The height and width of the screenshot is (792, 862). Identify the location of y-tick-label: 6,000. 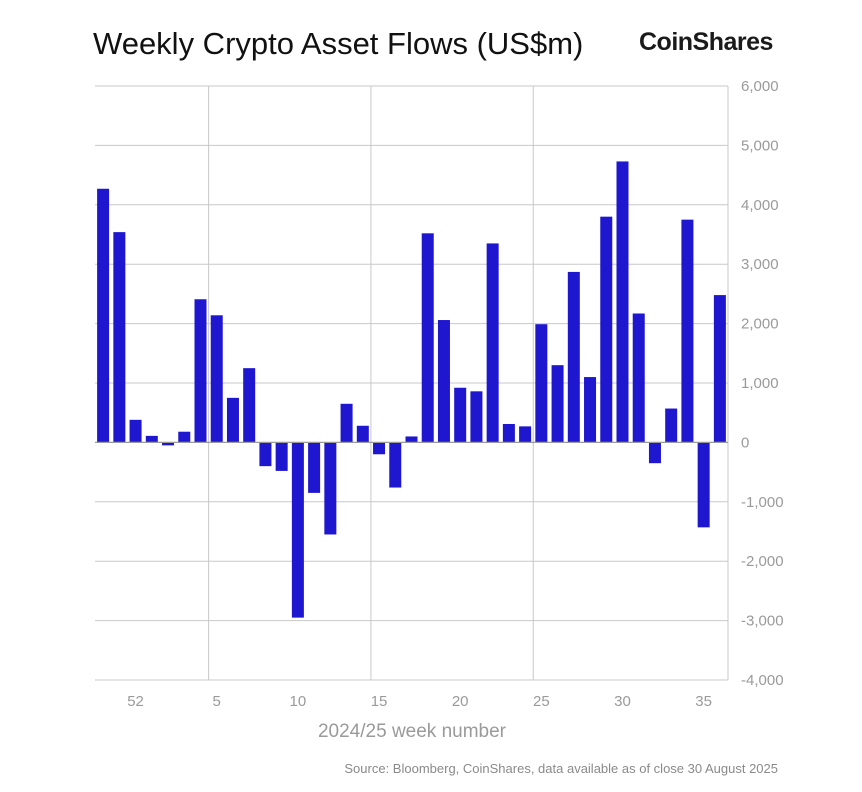
(760, 86).